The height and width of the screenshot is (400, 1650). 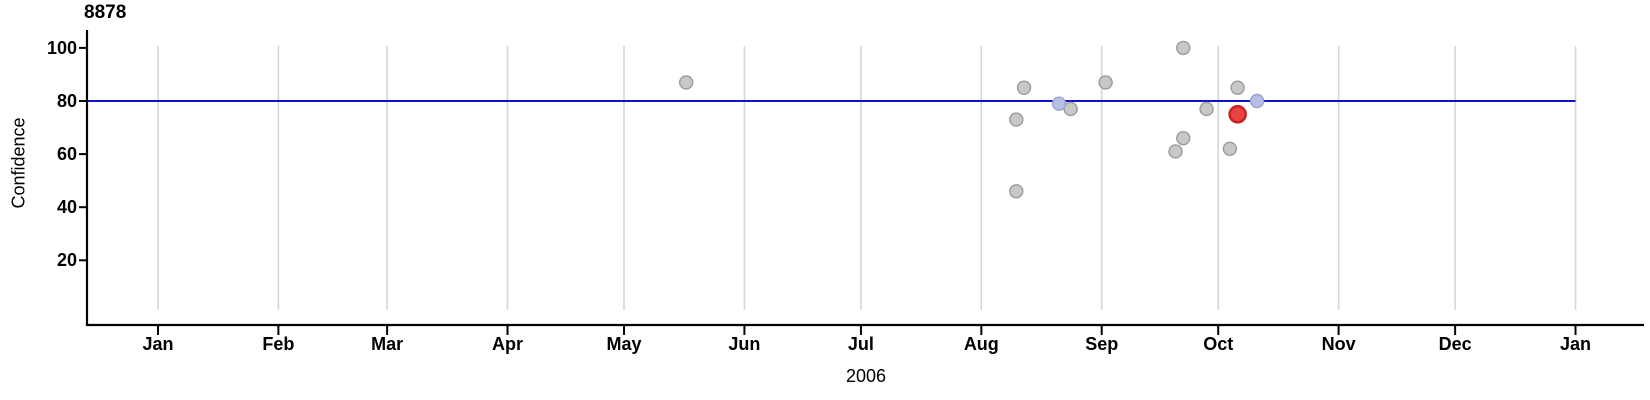 I want to click on x-tick-label: Nov, so click(x=1338, y=344).